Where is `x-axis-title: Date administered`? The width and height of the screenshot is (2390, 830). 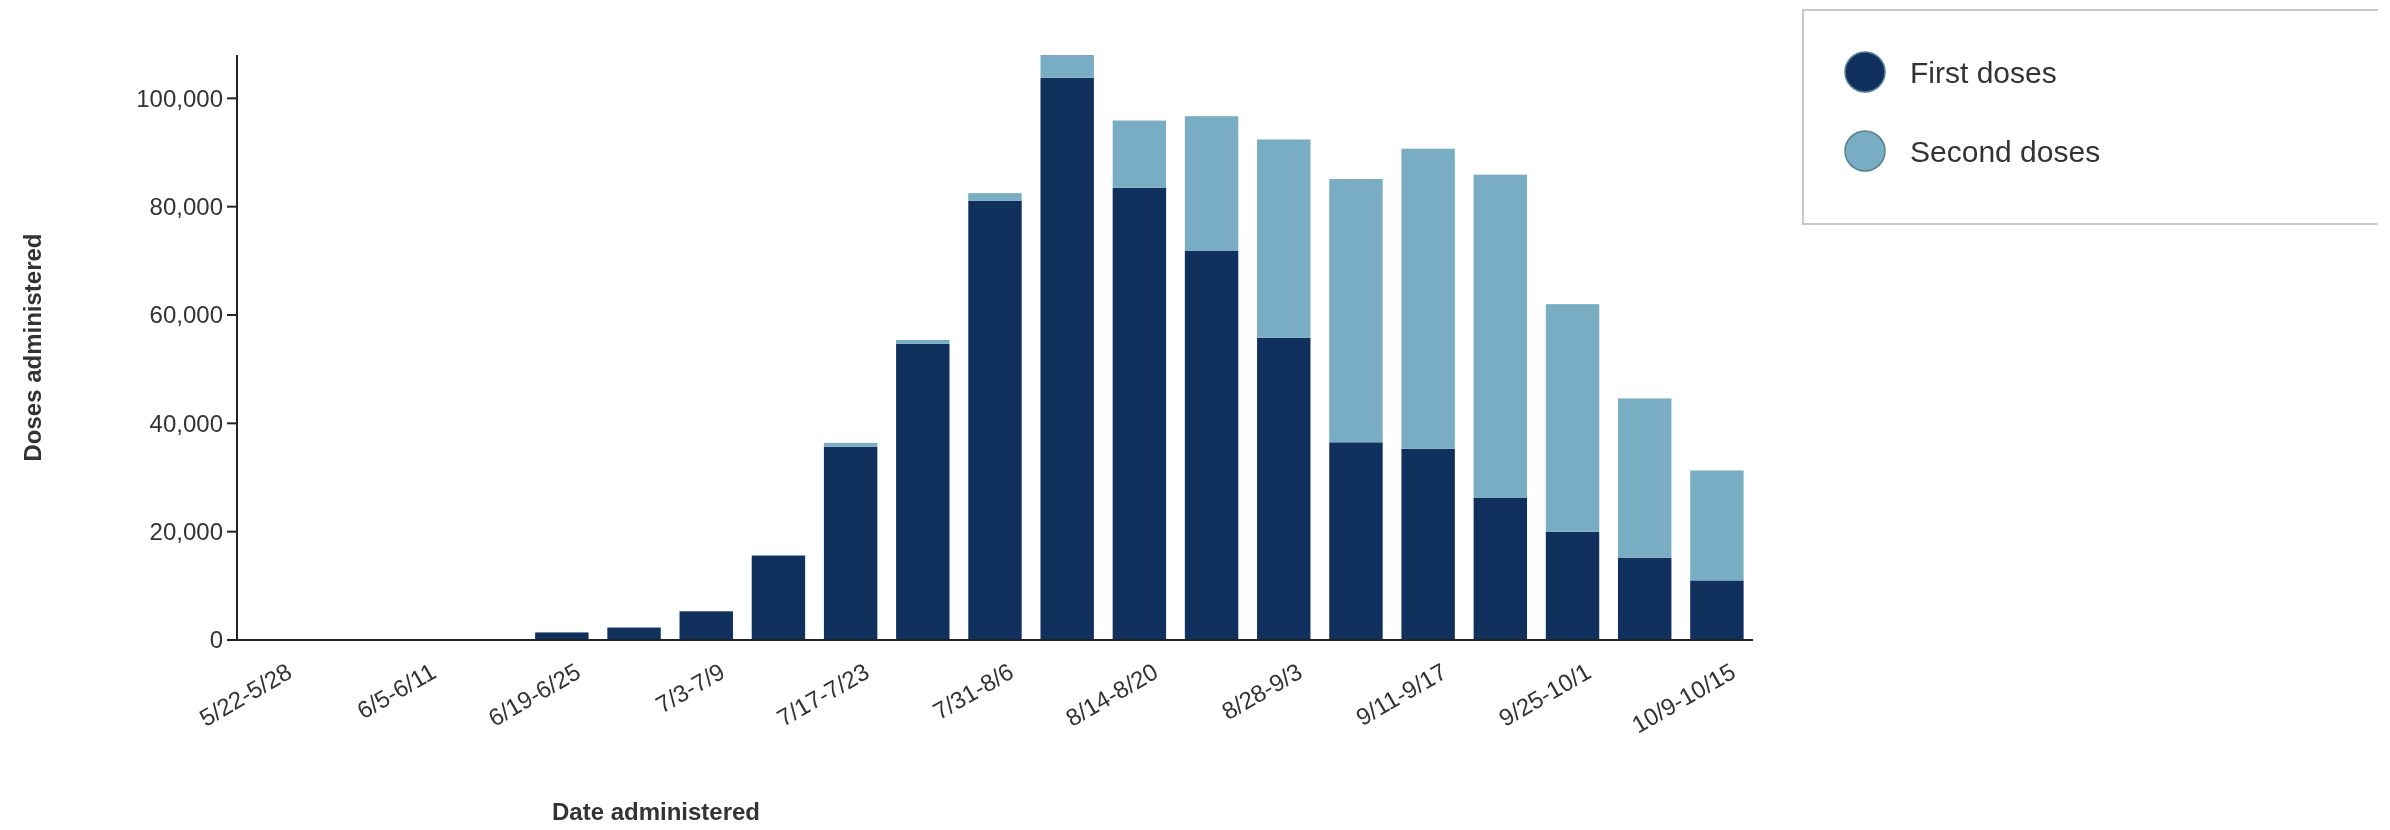 x-axis-title: Date administered is located at coordinates (656, 811).